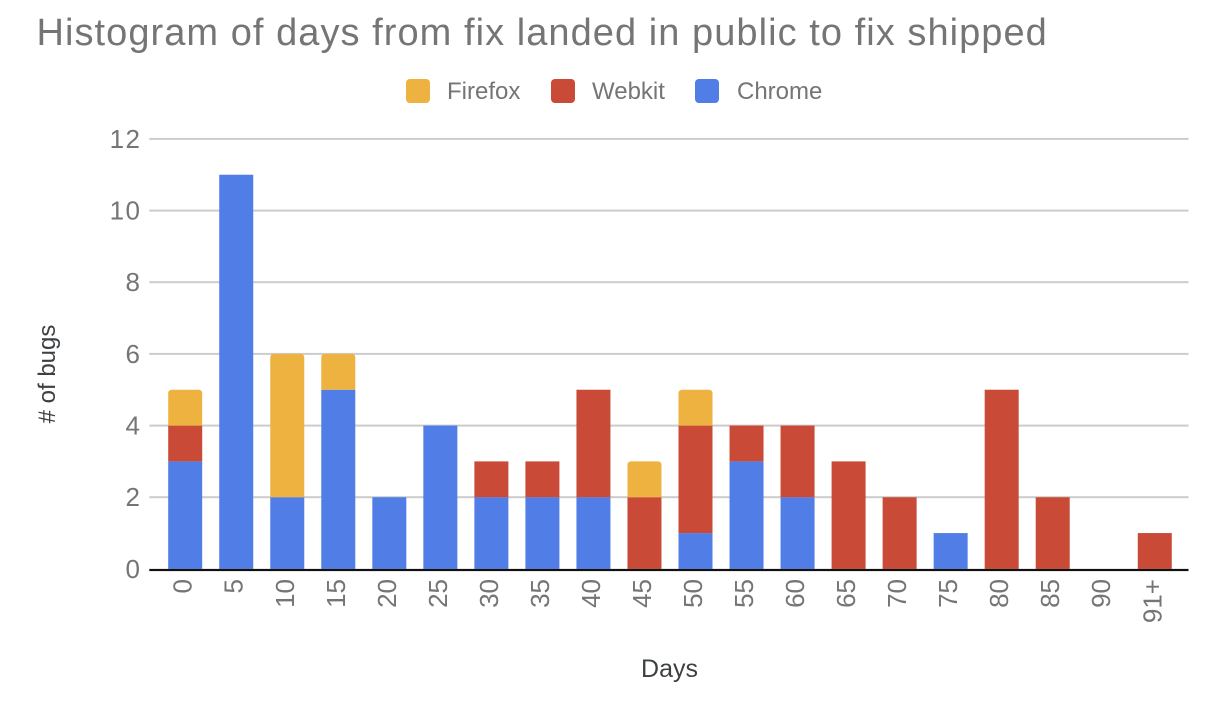 The height and width of the screenshot is (719, 1226). I want to click on svg-text: 8, so click(134, 282).